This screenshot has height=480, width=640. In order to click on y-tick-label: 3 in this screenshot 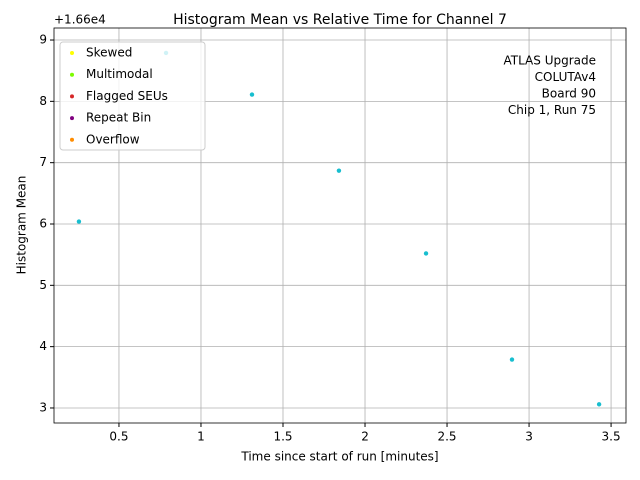, I will do `click(43, 407)`.